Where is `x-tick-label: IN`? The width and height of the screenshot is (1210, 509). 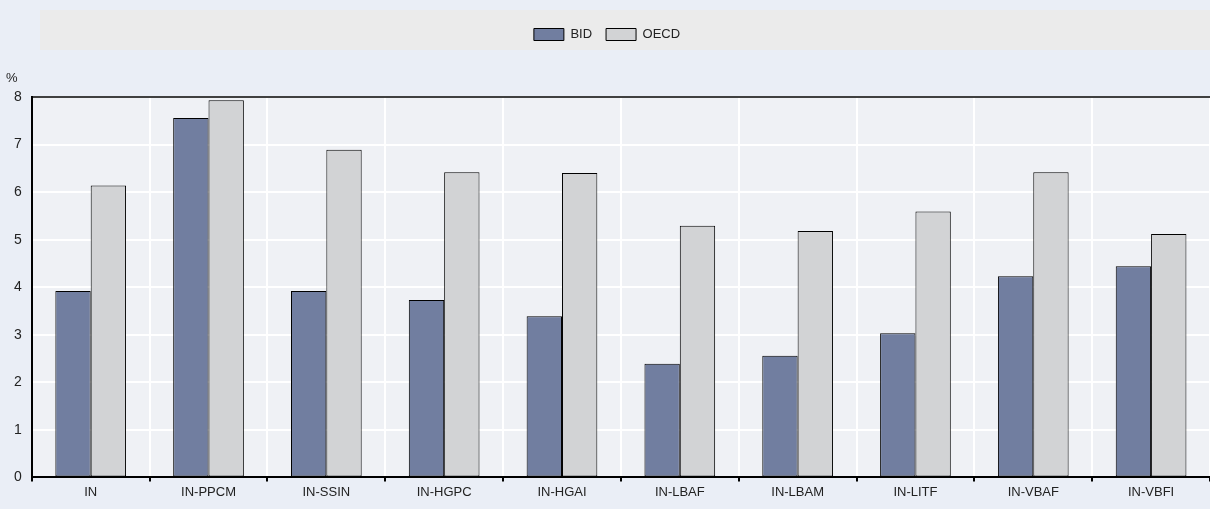 x-tick-label: IN is located at coordinates (91, 491).